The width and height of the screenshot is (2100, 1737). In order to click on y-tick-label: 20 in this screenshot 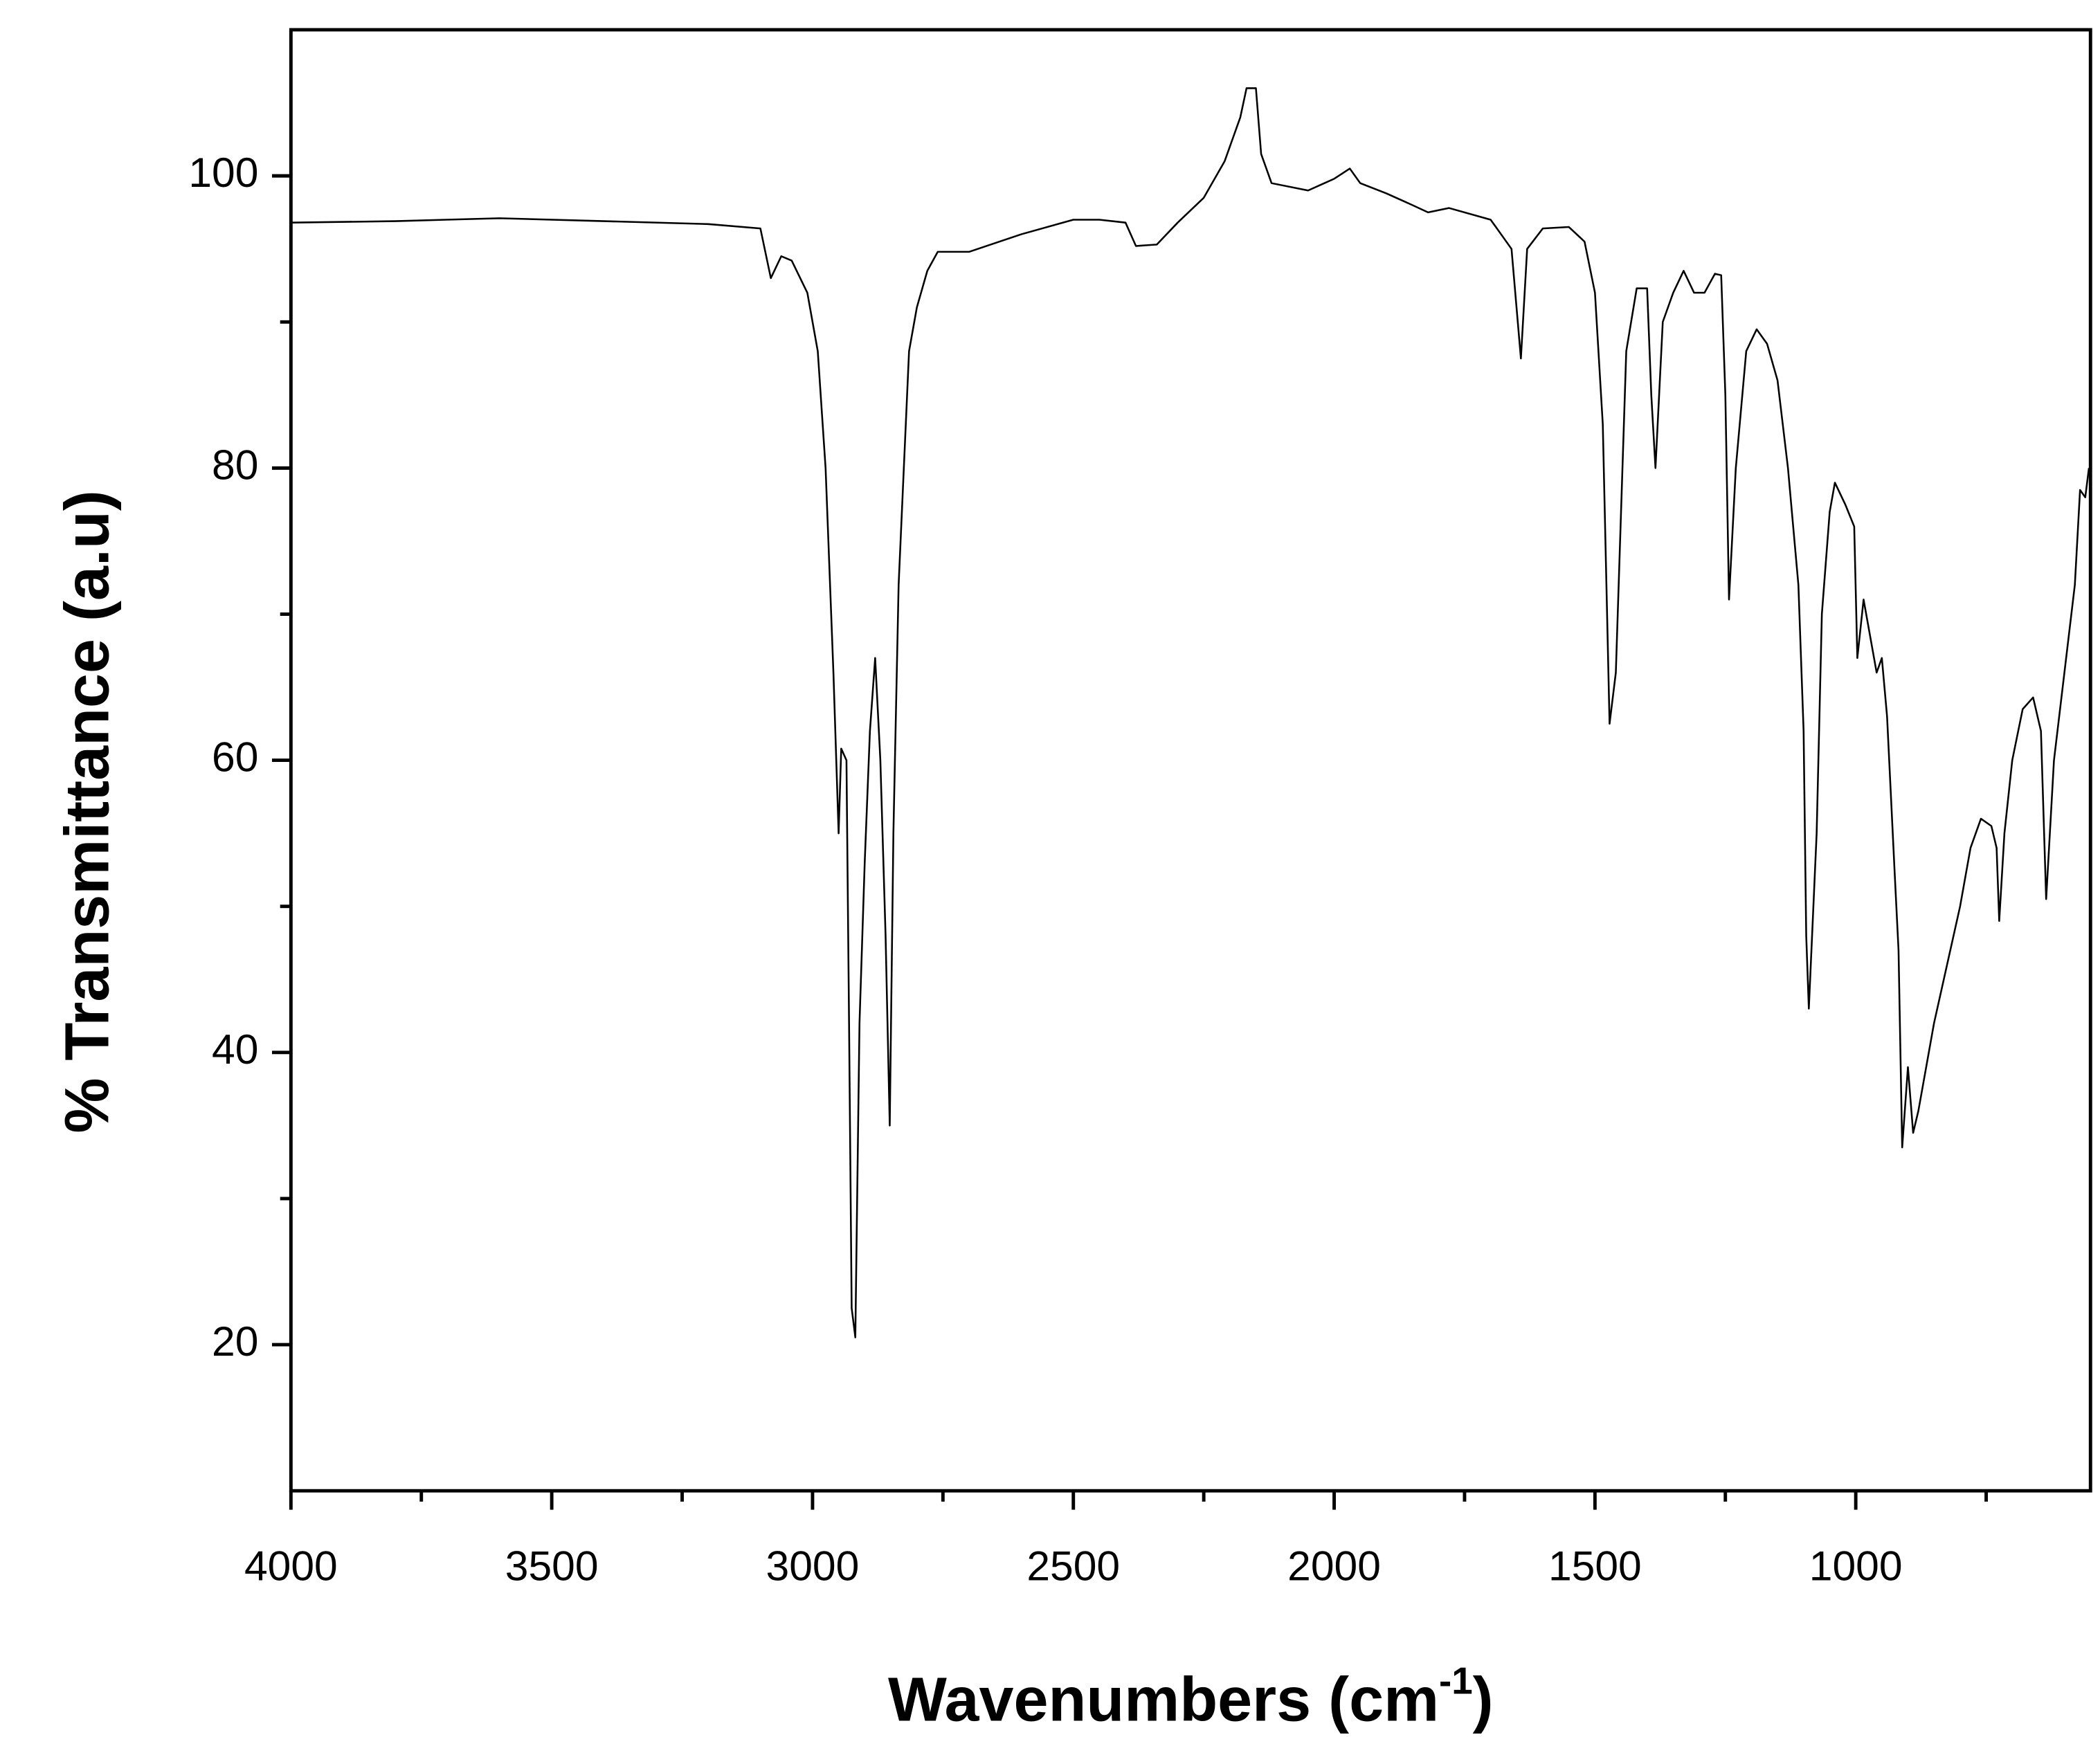, I will do `click(235, 1341)`.